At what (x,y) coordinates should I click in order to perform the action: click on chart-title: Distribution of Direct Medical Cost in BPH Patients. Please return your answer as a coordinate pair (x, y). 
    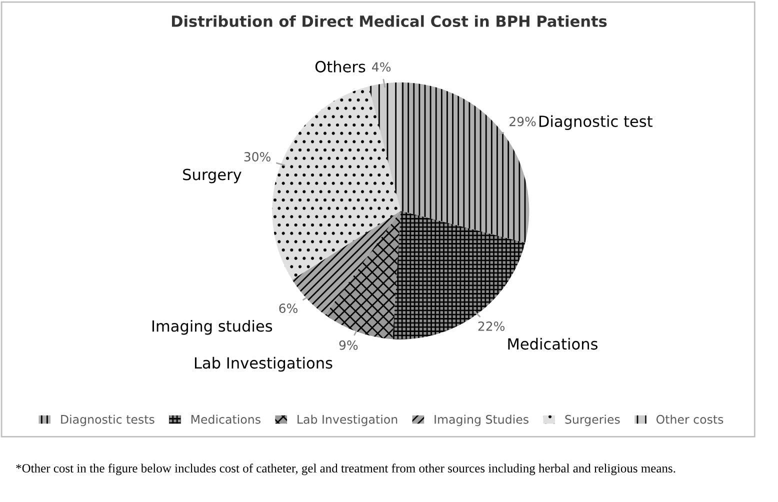
    Looking at the image, I should click on (389, 21).